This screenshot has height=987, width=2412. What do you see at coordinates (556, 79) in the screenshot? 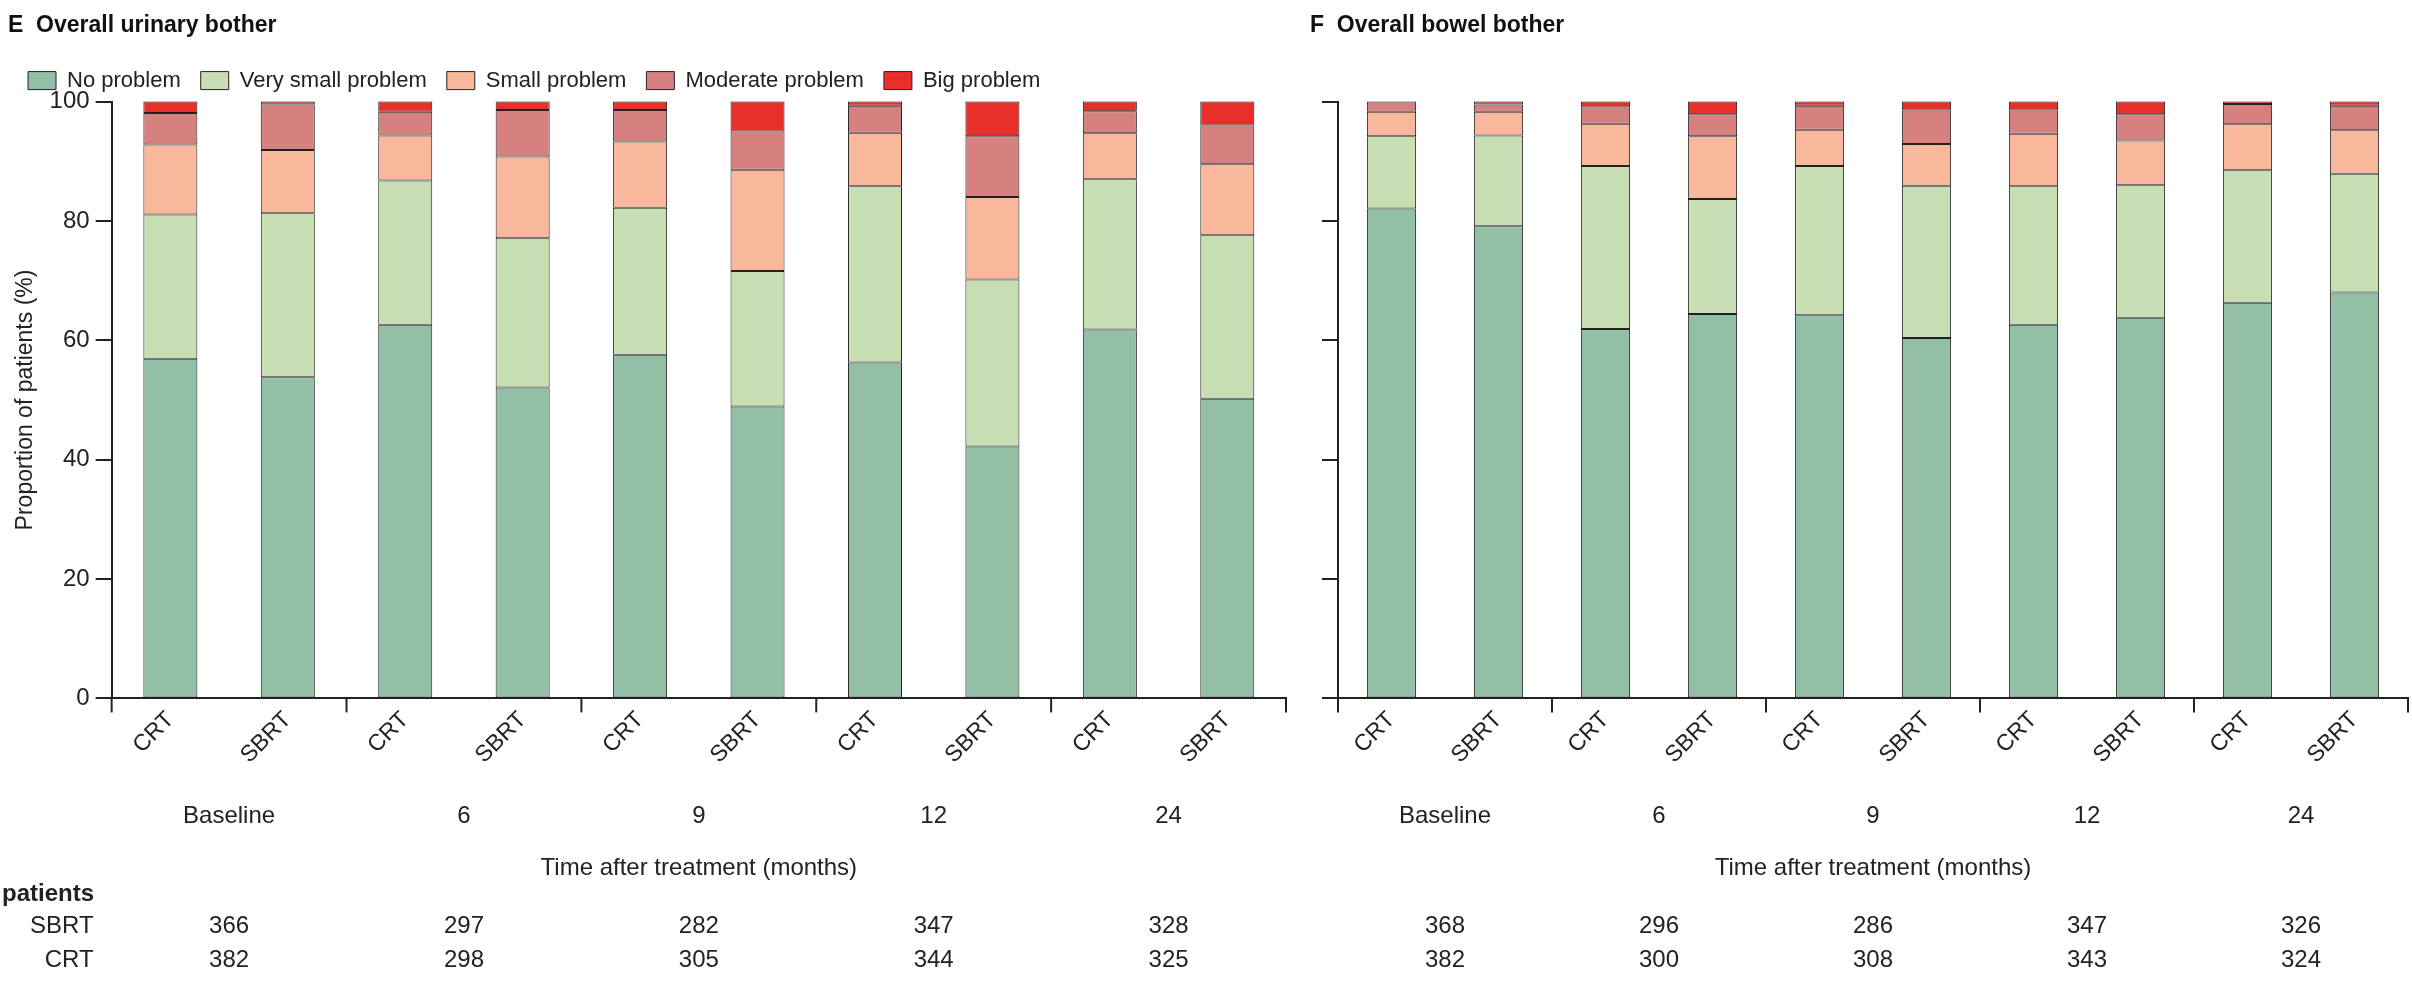
I see `legend-label: Small problem` at bounding box center [556, 79].